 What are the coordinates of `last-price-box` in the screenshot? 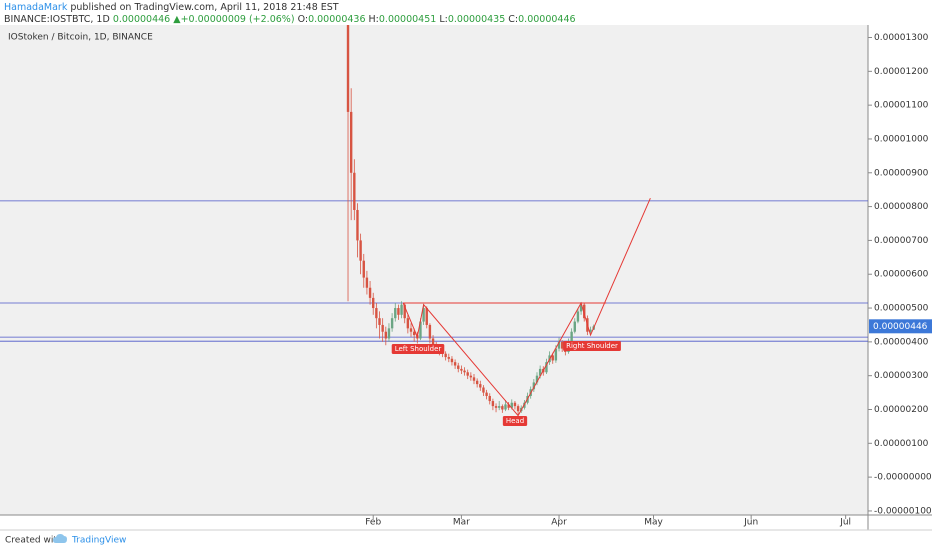 It's located at (900, 326).